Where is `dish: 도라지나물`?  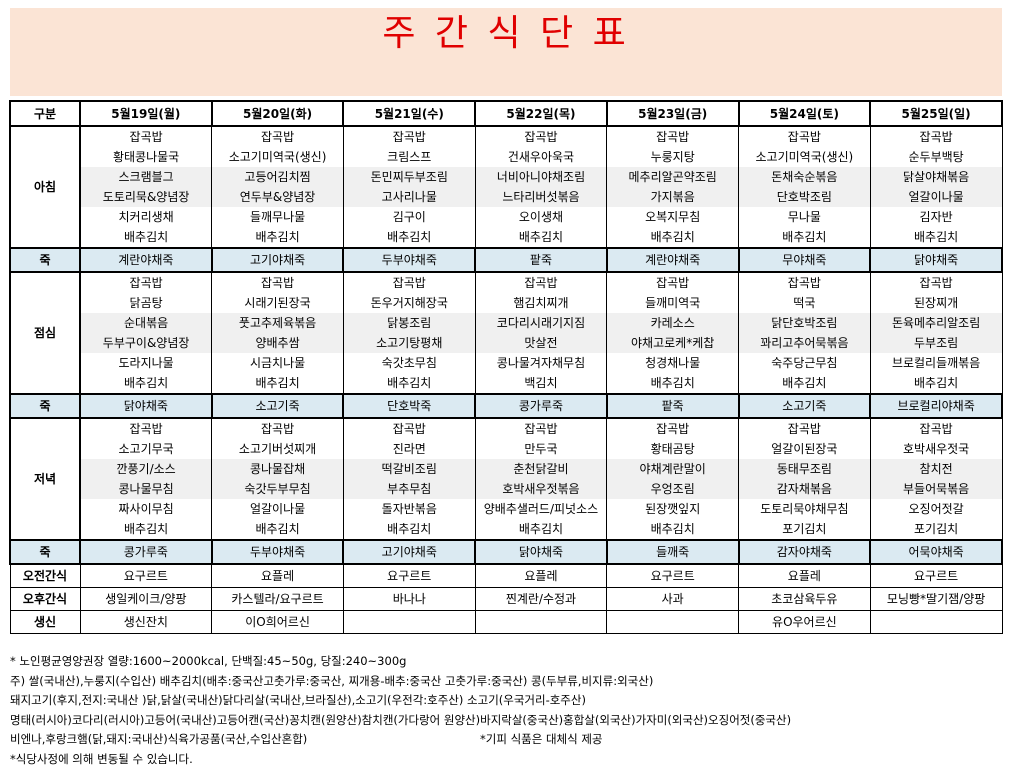
dish: 도라지나물 is located at coordinates (146, 363).